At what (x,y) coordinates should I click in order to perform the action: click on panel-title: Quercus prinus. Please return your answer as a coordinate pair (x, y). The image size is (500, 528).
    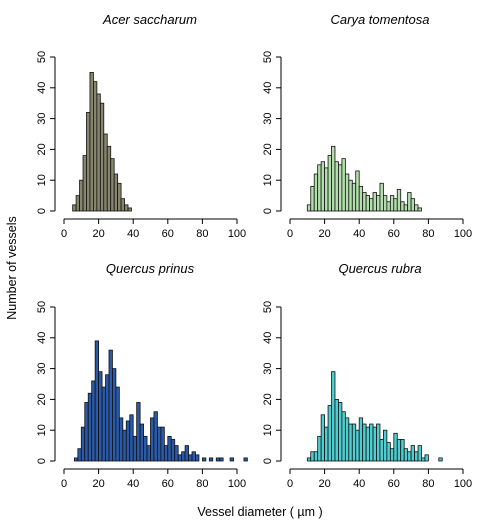
    Looking at the image, I should click on (150, 268).